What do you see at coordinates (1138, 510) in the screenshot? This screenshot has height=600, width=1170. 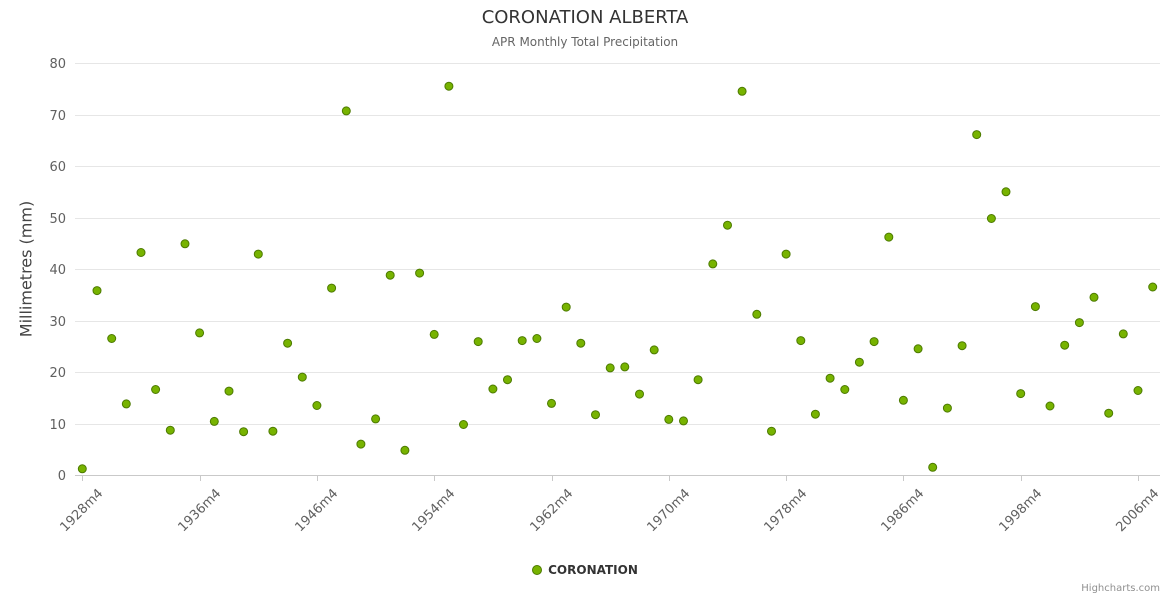 I see `x-axis-label: 2006m4` at bounding box center [1138, 510].